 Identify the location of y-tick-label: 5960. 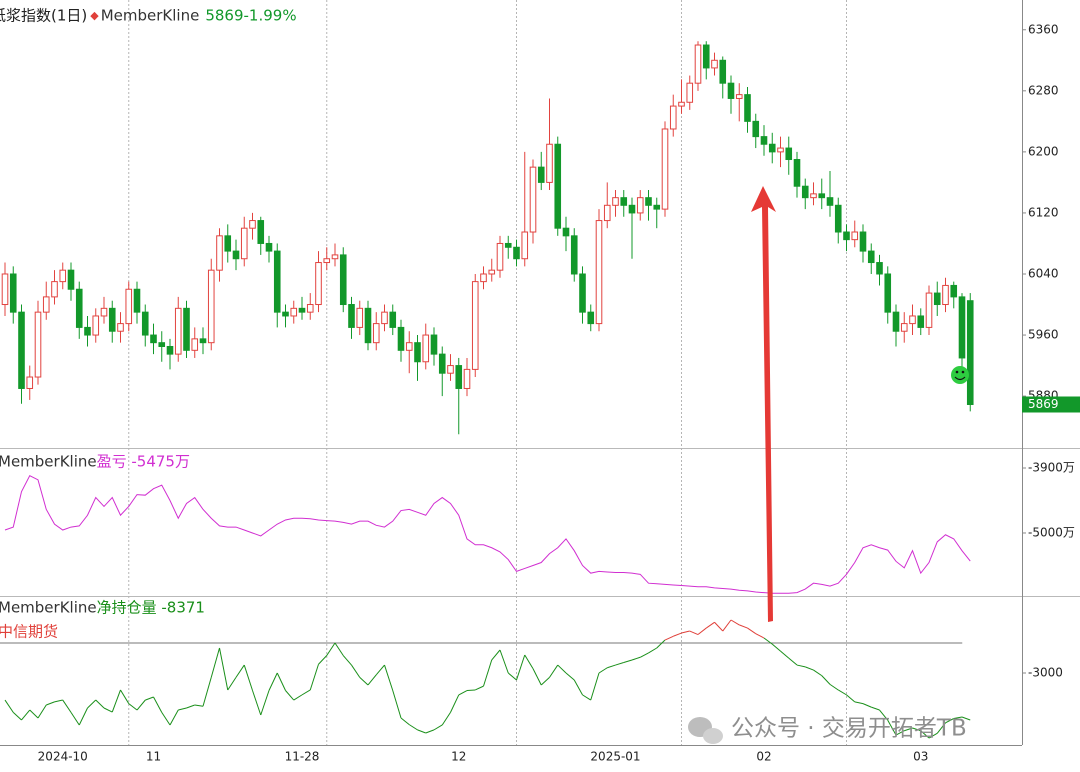
(1043, 335).